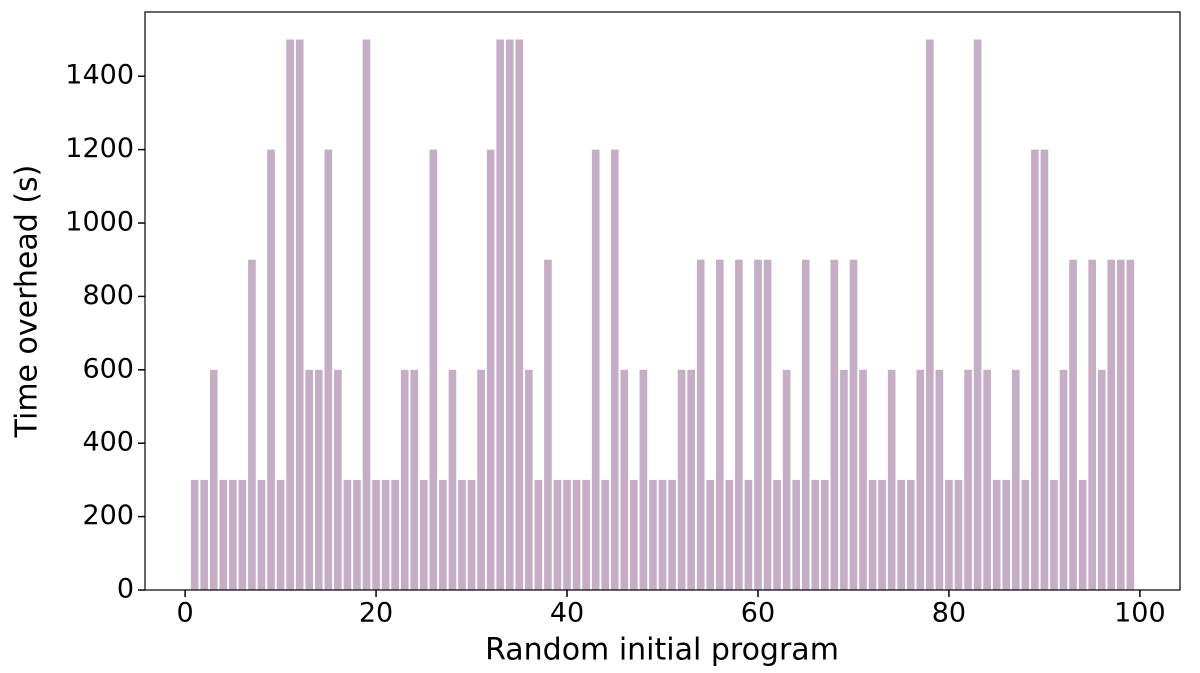 The width and height of the screenshot is (1200, 673). Describe the element at coordinates (108, 515) in the screenshot. I see `y-tick-label: 200` at that location.